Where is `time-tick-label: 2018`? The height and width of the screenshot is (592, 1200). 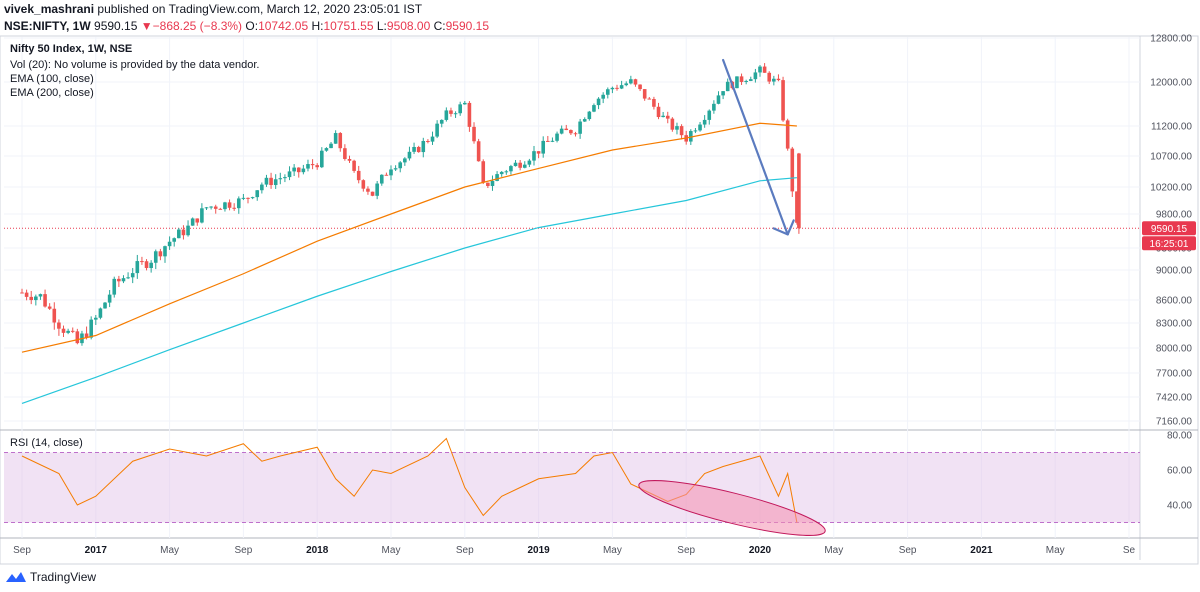
time-tick-label: 2018 is located at coordinates (317, 550).